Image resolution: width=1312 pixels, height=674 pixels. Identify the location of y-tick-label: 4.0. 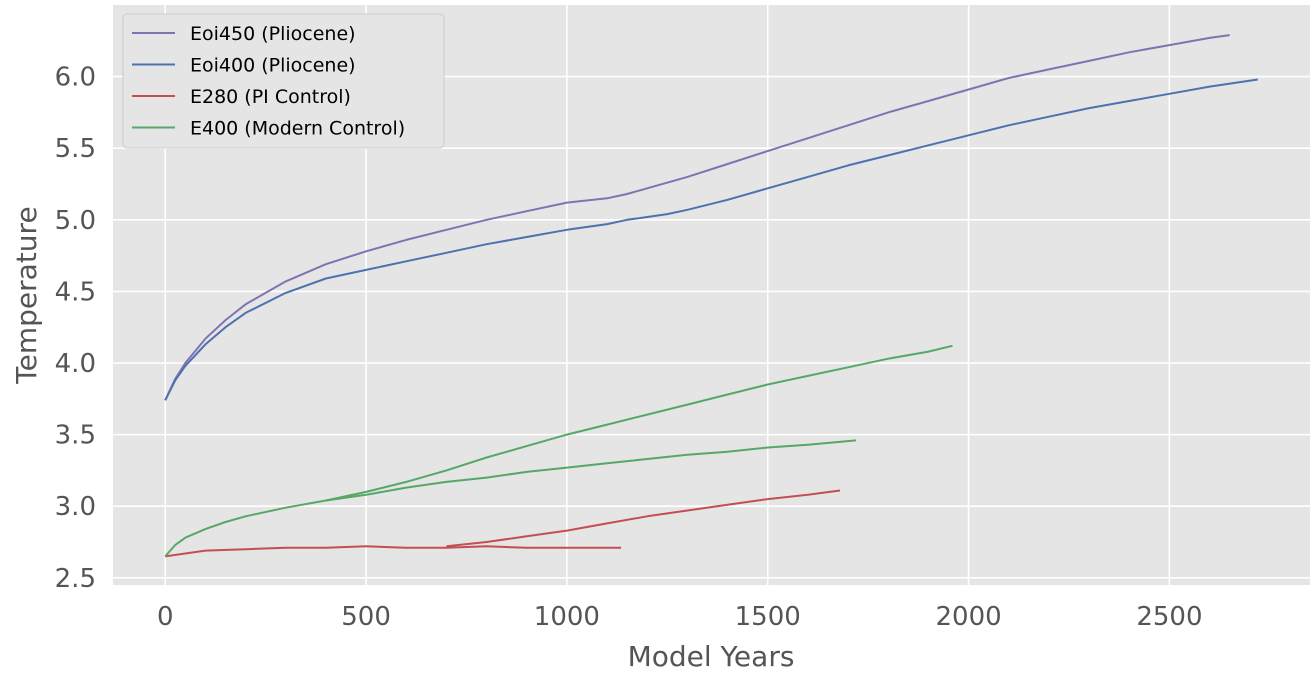
(75, 364).